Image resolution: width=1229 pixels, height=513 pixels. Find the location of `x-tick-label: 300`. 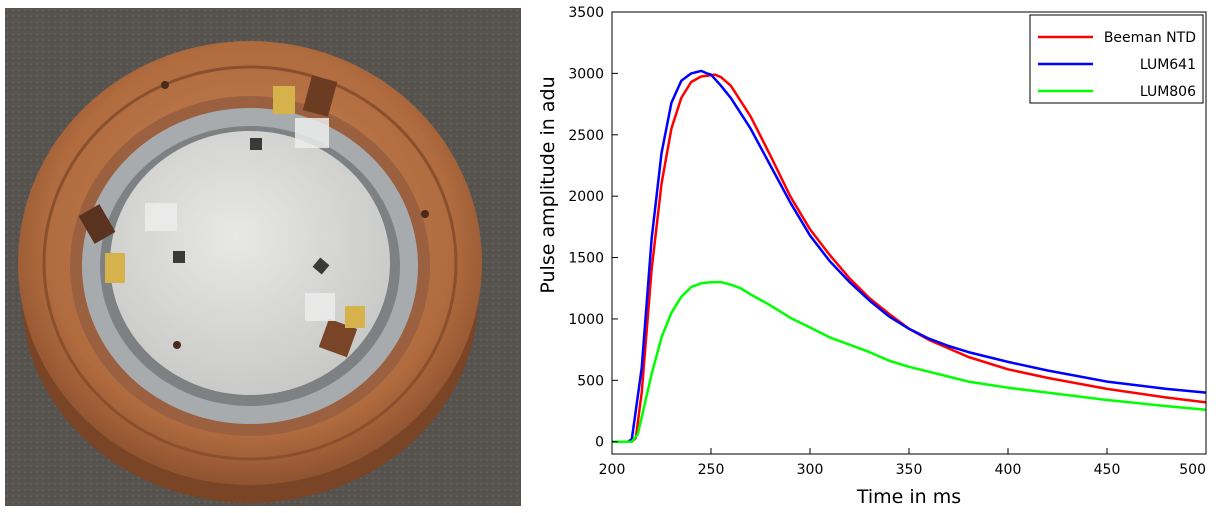

x-tick-label: 300 is located at coordinates (810, 470).